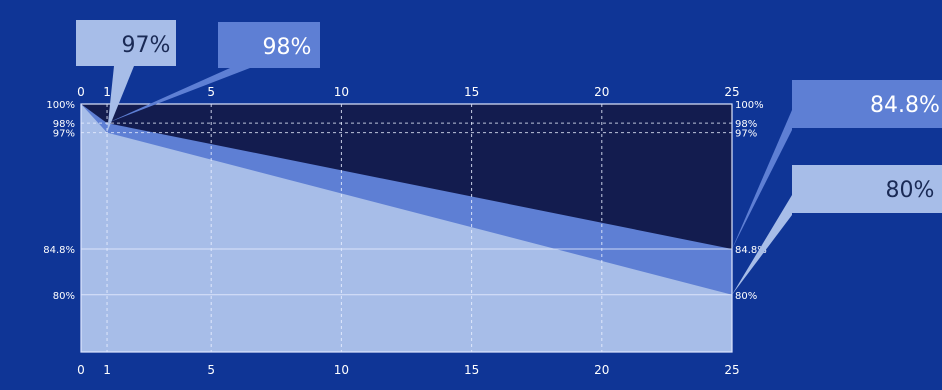  Describe the element at coordinates (837, 230) in the screenshot. I see `callout-4: 80%` at that location.